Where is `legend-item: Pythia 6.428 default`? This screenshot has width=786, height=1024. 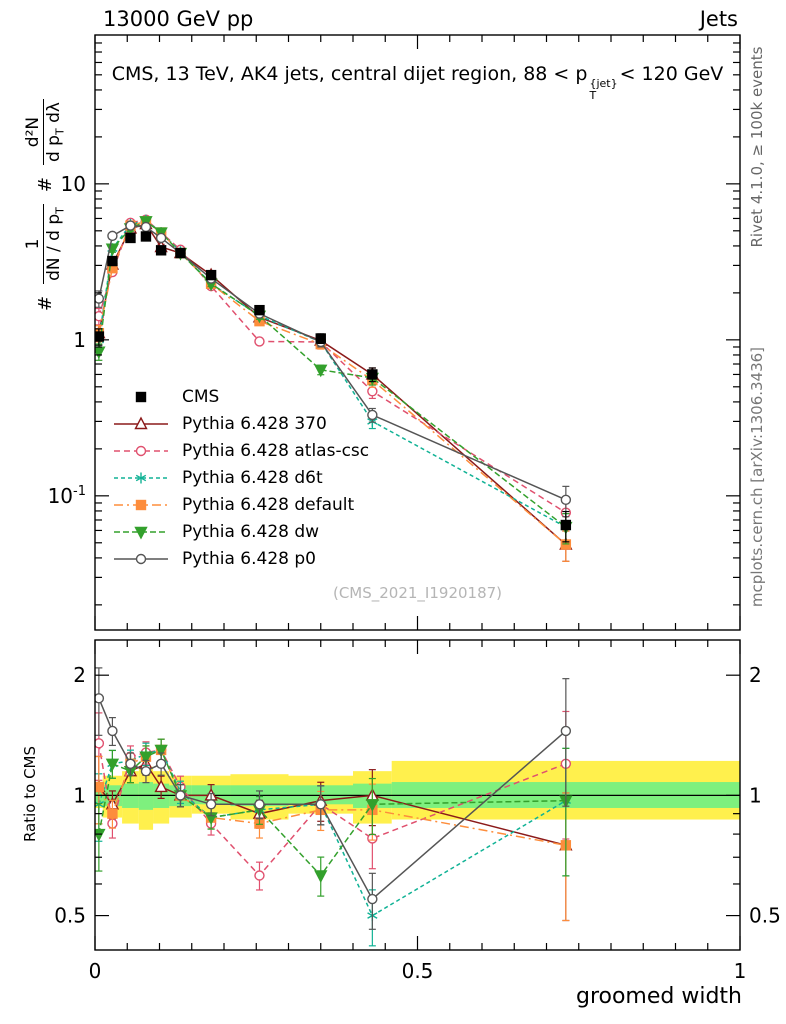
legend-item: Pythia 6.428 default is located at coordinates (240, 504).